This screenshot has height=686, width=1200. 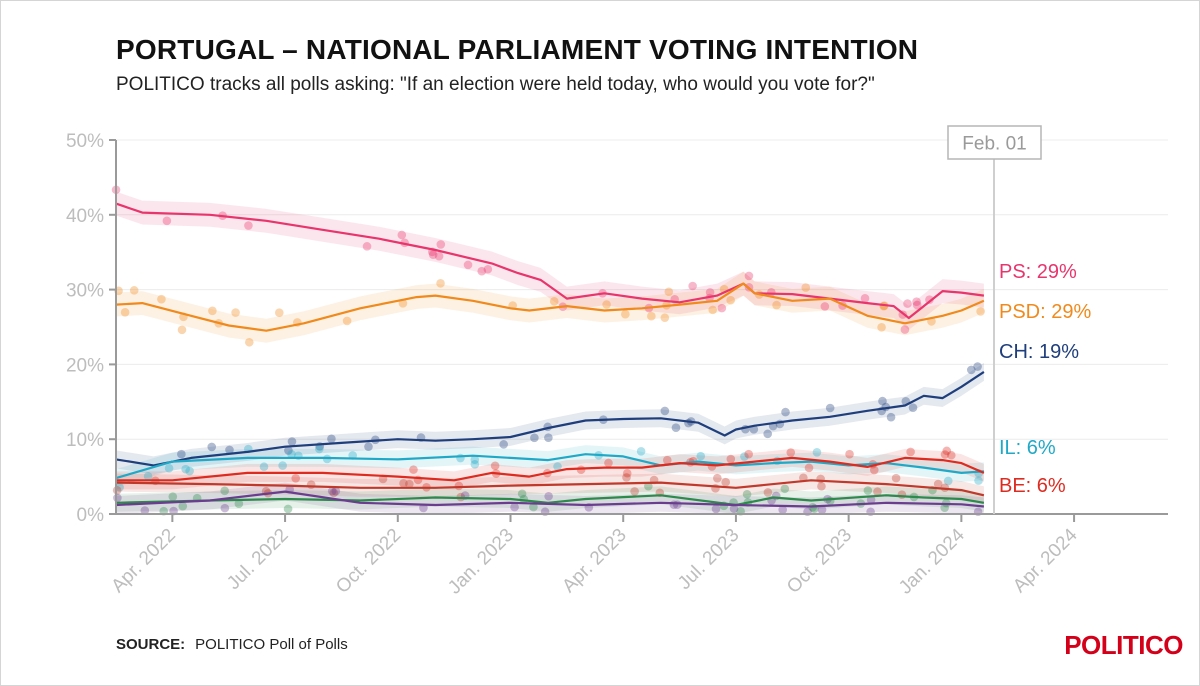 What do you see at coordinates (151, 644) in the screenshot?
I see `source-label: SOURCE:` at bounding box center [151, 644].